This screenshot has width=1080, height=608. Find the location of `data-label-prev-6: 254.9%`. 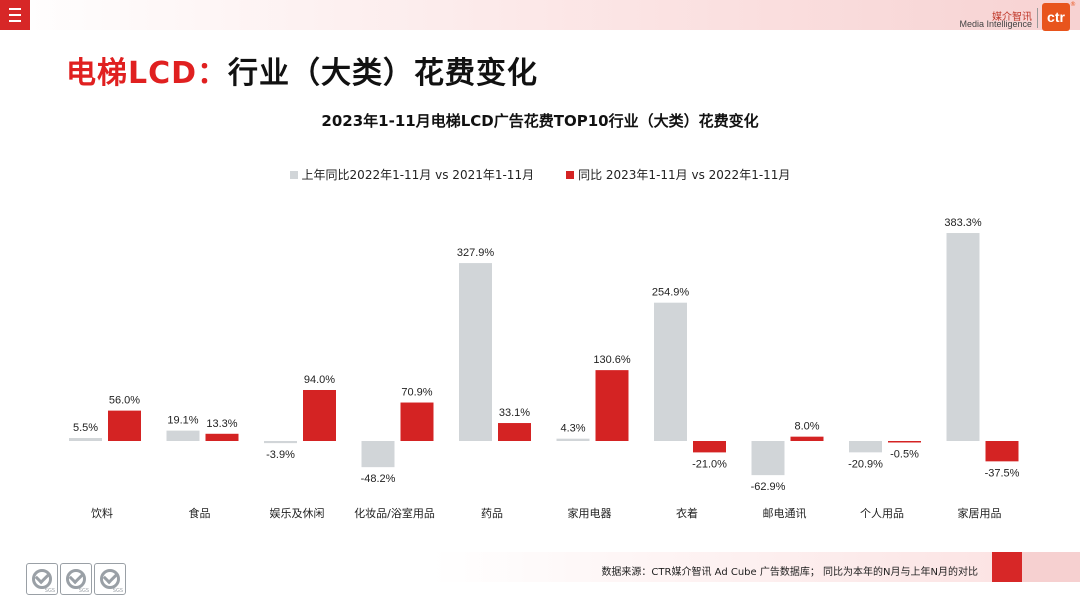

data-label-prev-6: 254.9% is located at coordinates (671, 293).